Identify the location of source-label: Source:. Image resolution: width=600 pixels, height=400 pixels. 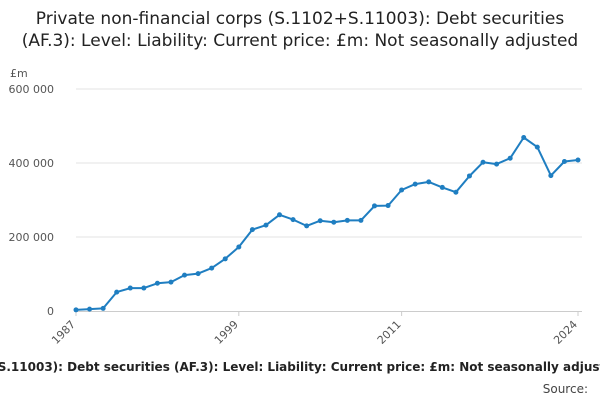
(565, 389).